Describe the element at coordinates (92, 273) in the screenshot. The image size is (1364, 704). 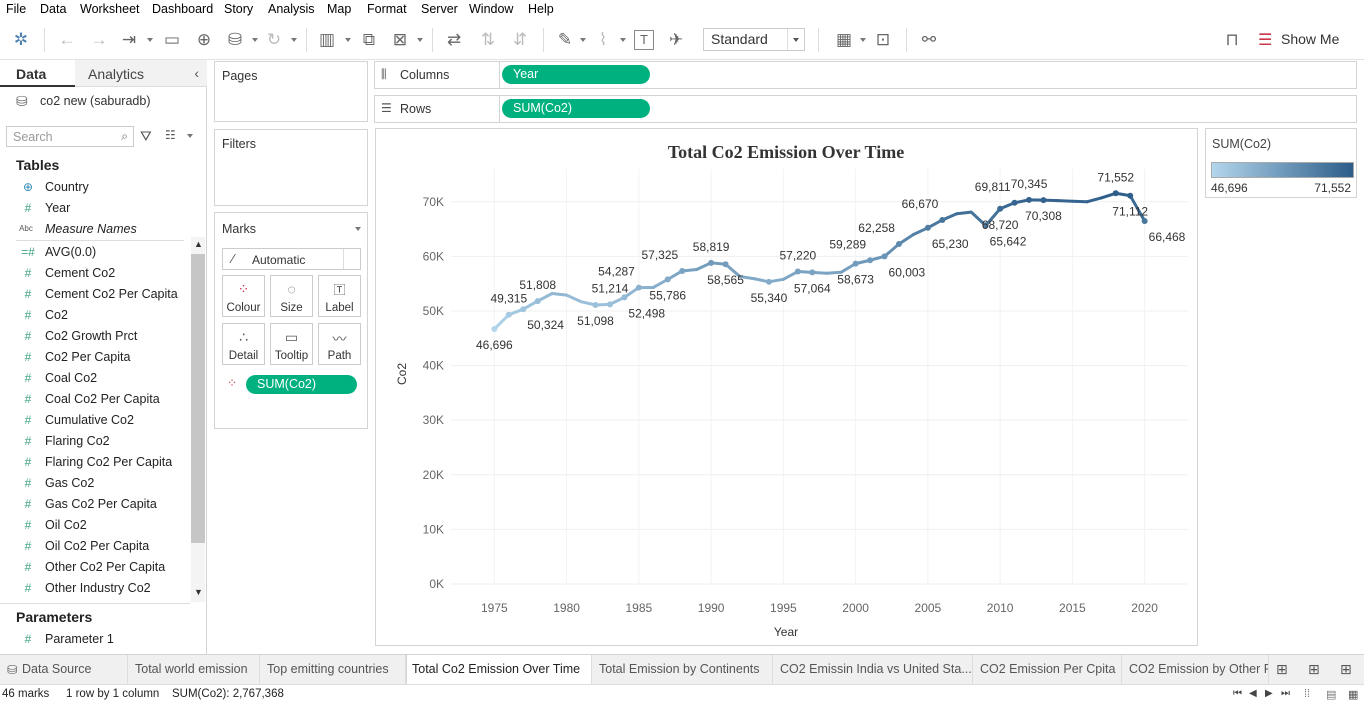
I see `field-item: # Cement Co2` at that location.